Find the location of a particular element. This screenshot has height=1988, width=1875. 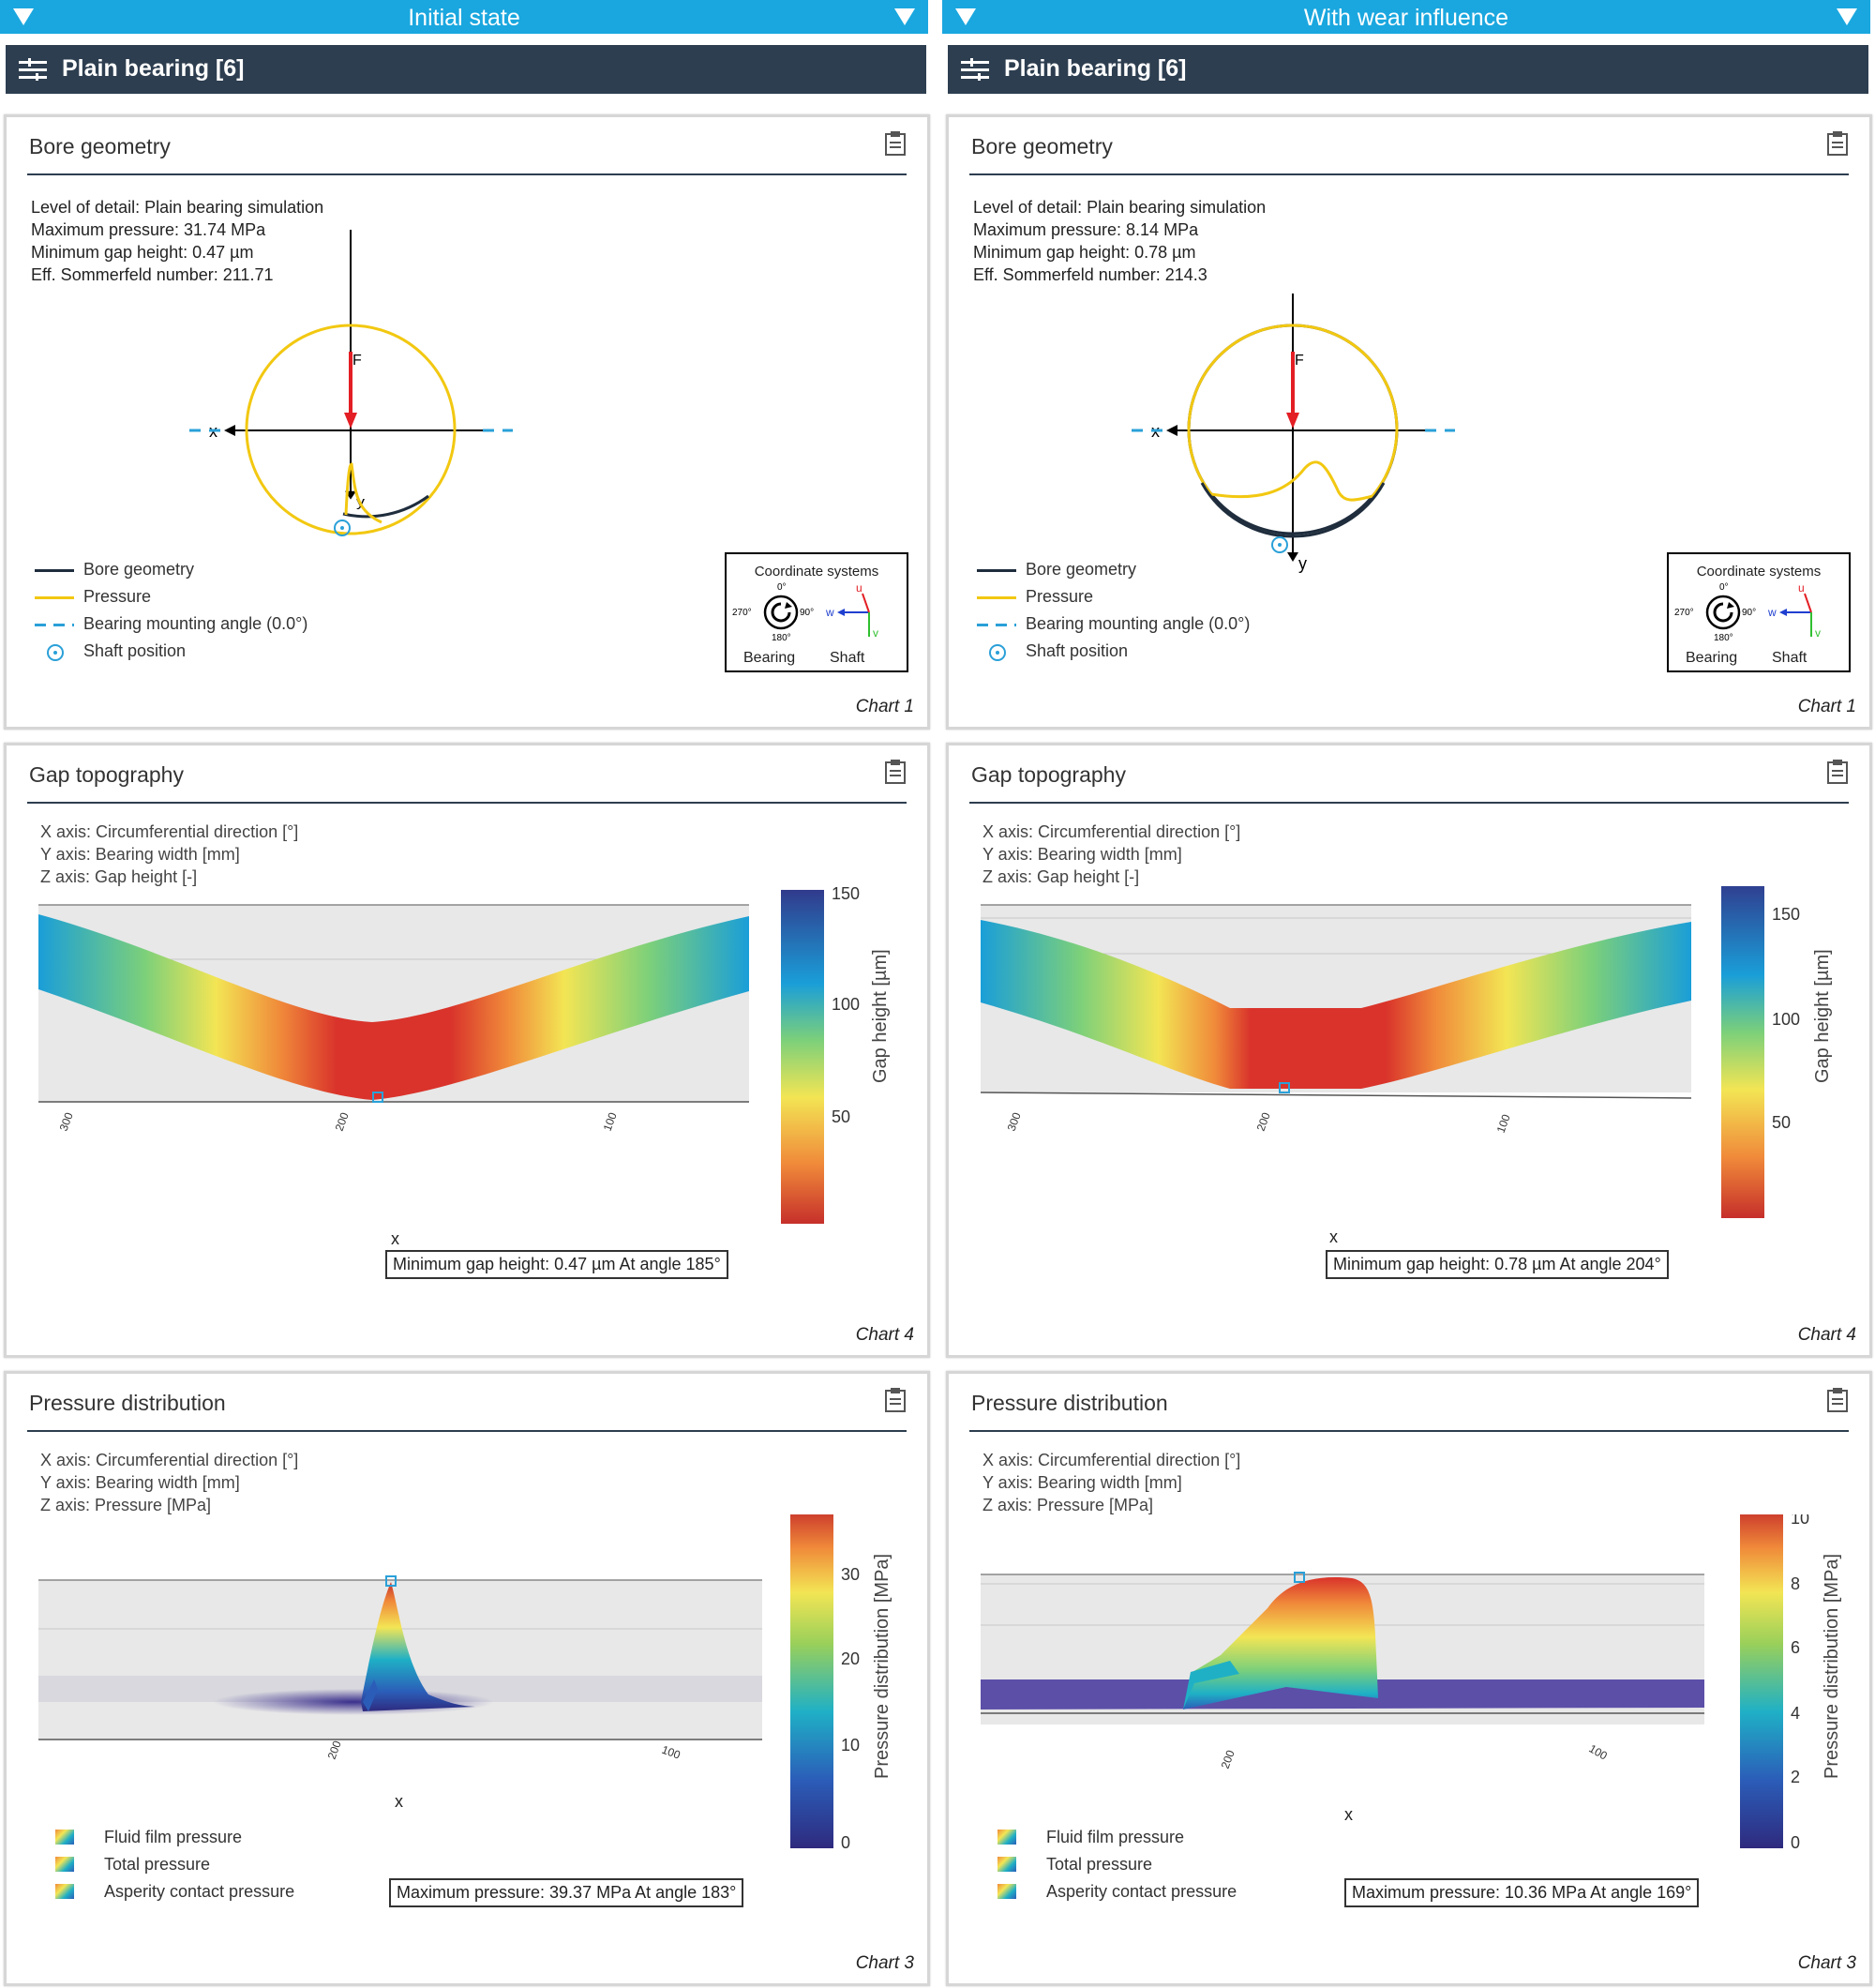

min-gap-marker is located at coordinates (1284, 1088).